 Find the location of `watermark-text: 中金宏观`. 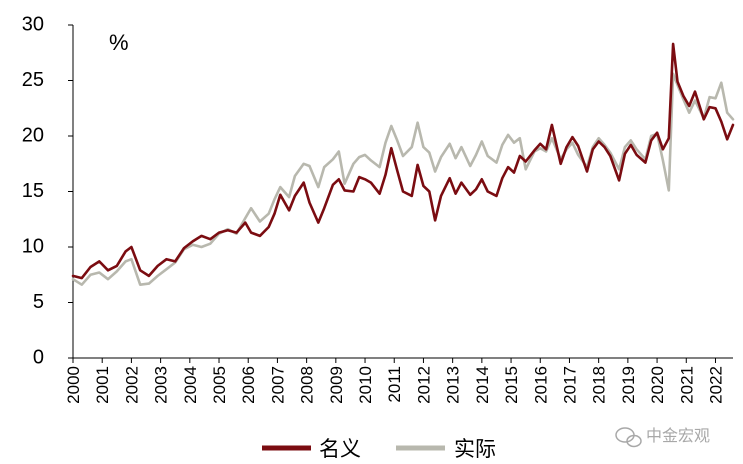

watermark-text: 中金宏观 is located at coordinates (678, 436).